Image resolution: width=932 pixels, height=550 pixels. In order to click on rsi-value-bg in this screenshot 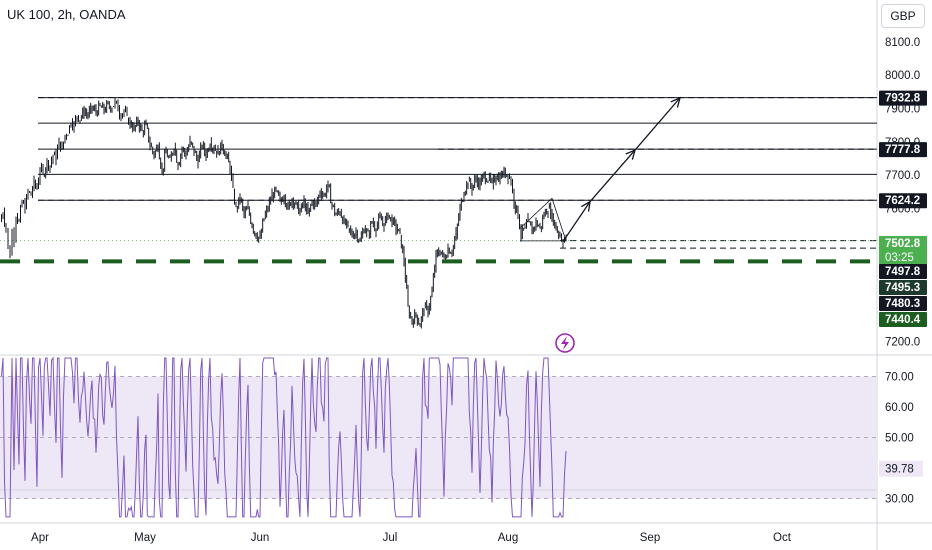, I will do `click(901, 468)`.